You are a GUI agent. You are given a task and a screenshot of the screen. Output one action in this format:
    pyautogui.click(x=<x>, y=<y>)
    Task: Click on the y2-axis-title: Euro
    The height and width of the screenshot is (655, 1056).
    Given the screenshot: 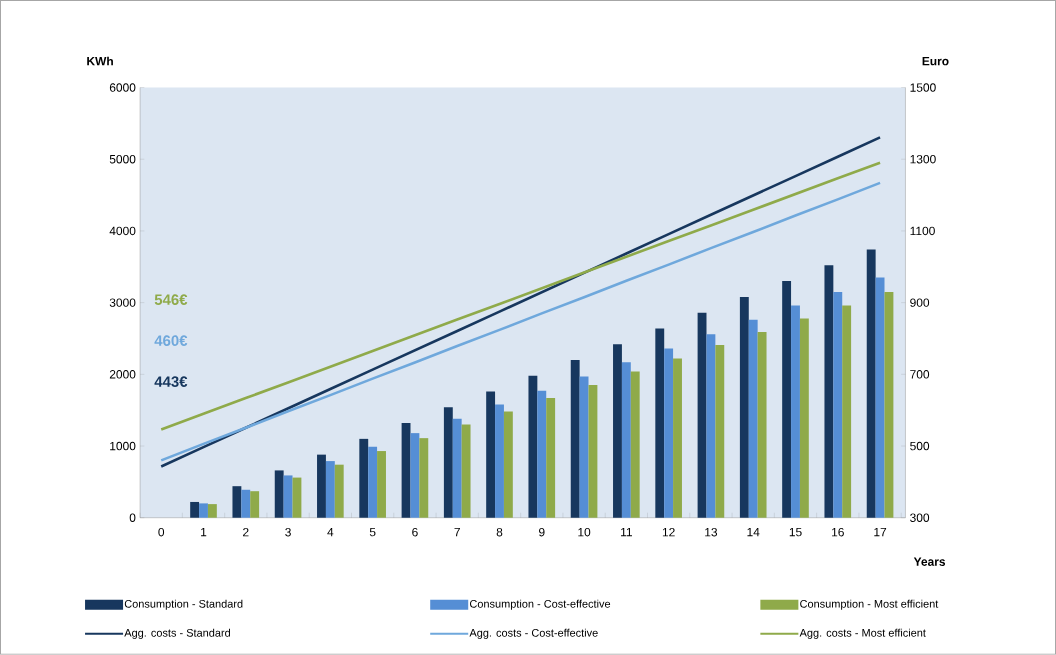 What is the action you would take?
    pyautogui.click(x=935, y=61)
    